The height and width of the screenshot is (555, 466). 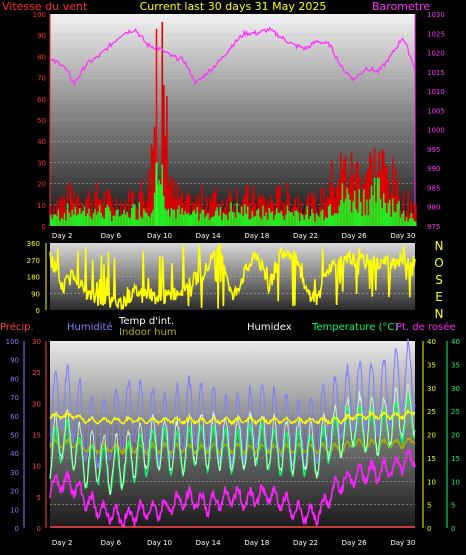 What do you see at coordinates (90, 327) in the screenshot?
I see `humidity-axis-label: Humidité` at bounding box center [90, 327].